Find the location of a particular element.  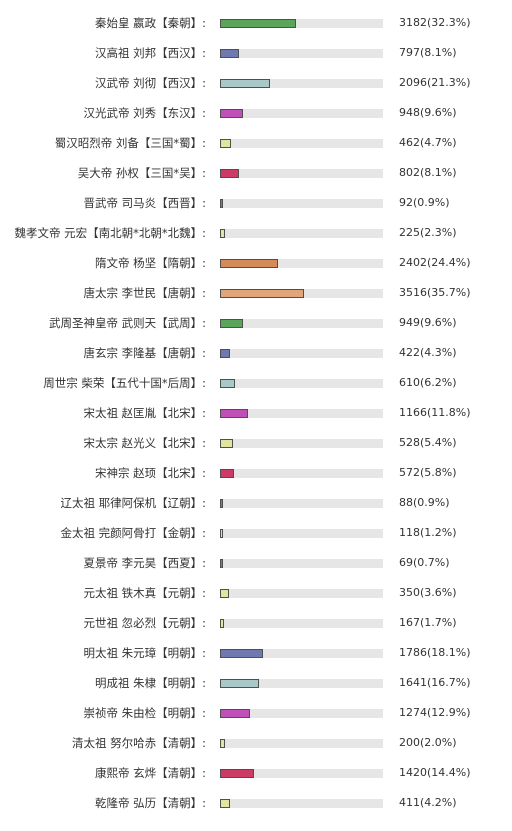

candidate-label: 明成祖 朱棣【明朝】: is located at coordinates (150, 683).